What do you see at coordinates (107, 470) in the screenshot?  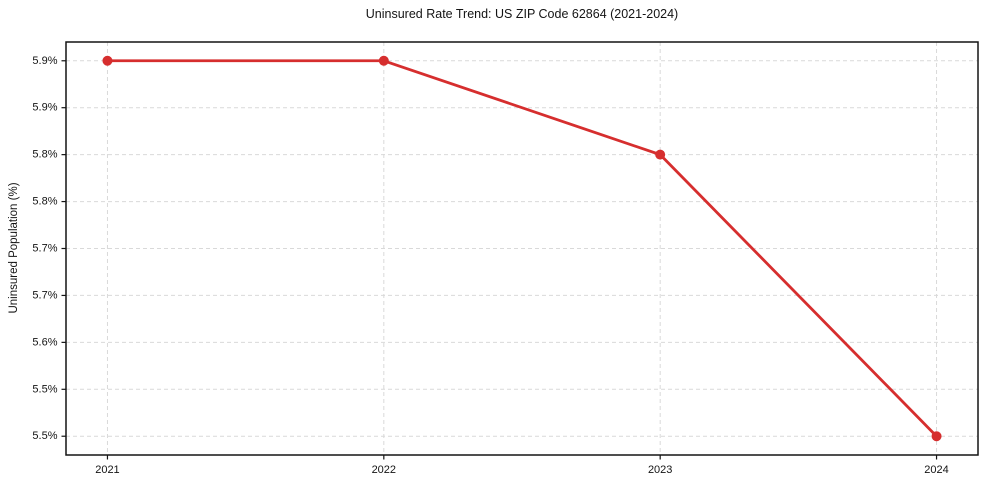 I see `x-tick-label: 2021` at bounding box center [107, 470].